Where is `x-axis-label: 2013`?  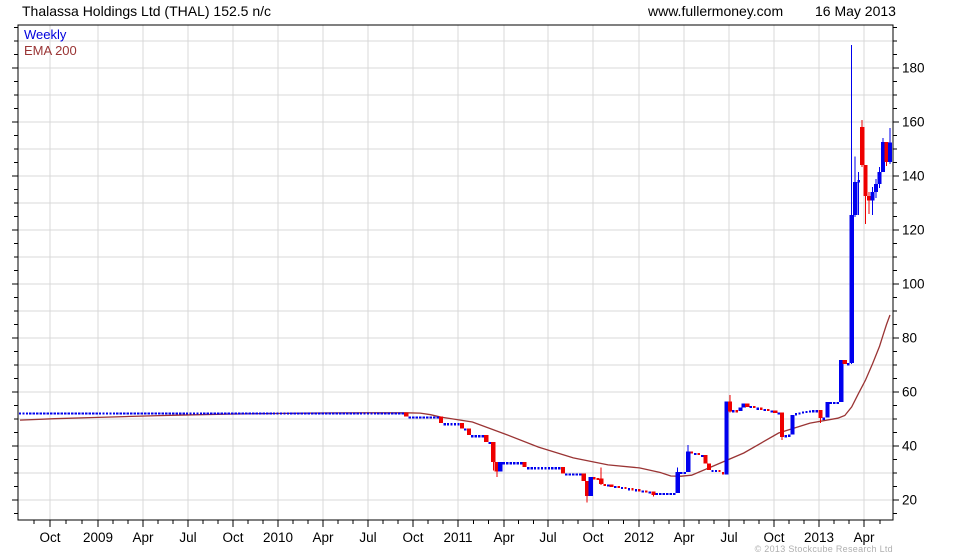 x-axis-label: 2013 is located at coordinates (819, 537).